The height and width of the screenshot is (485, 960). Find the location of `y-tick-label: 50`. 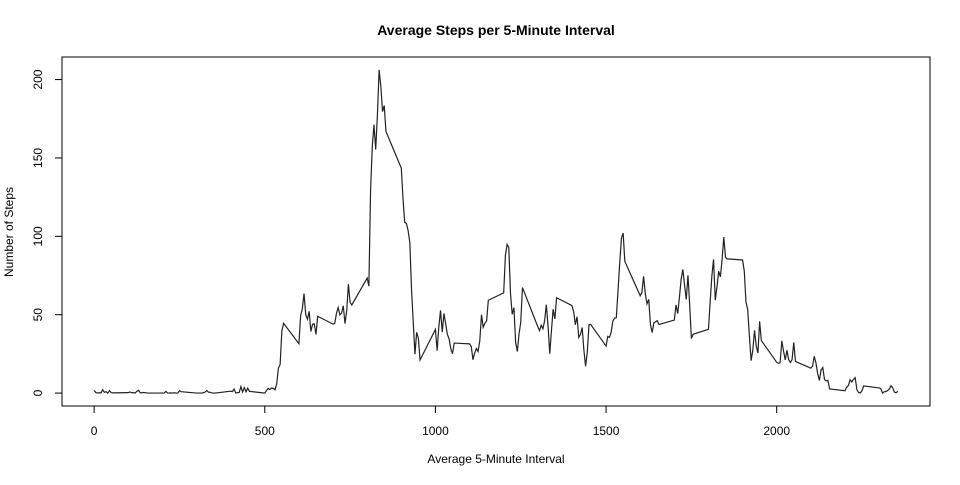

y-tick-label: 50 is located at coordinates (38, 315).